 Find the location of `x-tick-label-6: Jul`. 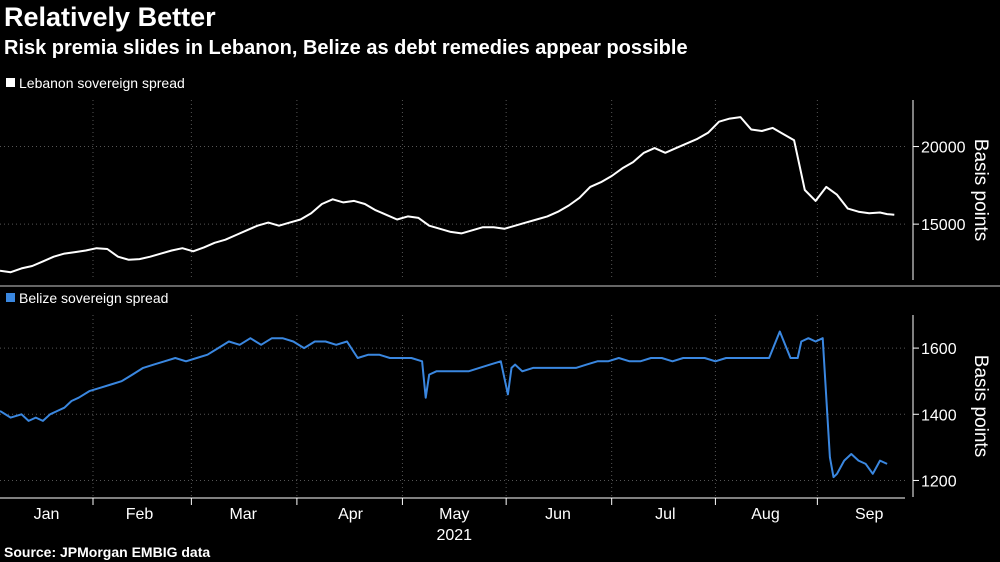

x-tick-label-6: Jul is located at coordinates (665, 514).